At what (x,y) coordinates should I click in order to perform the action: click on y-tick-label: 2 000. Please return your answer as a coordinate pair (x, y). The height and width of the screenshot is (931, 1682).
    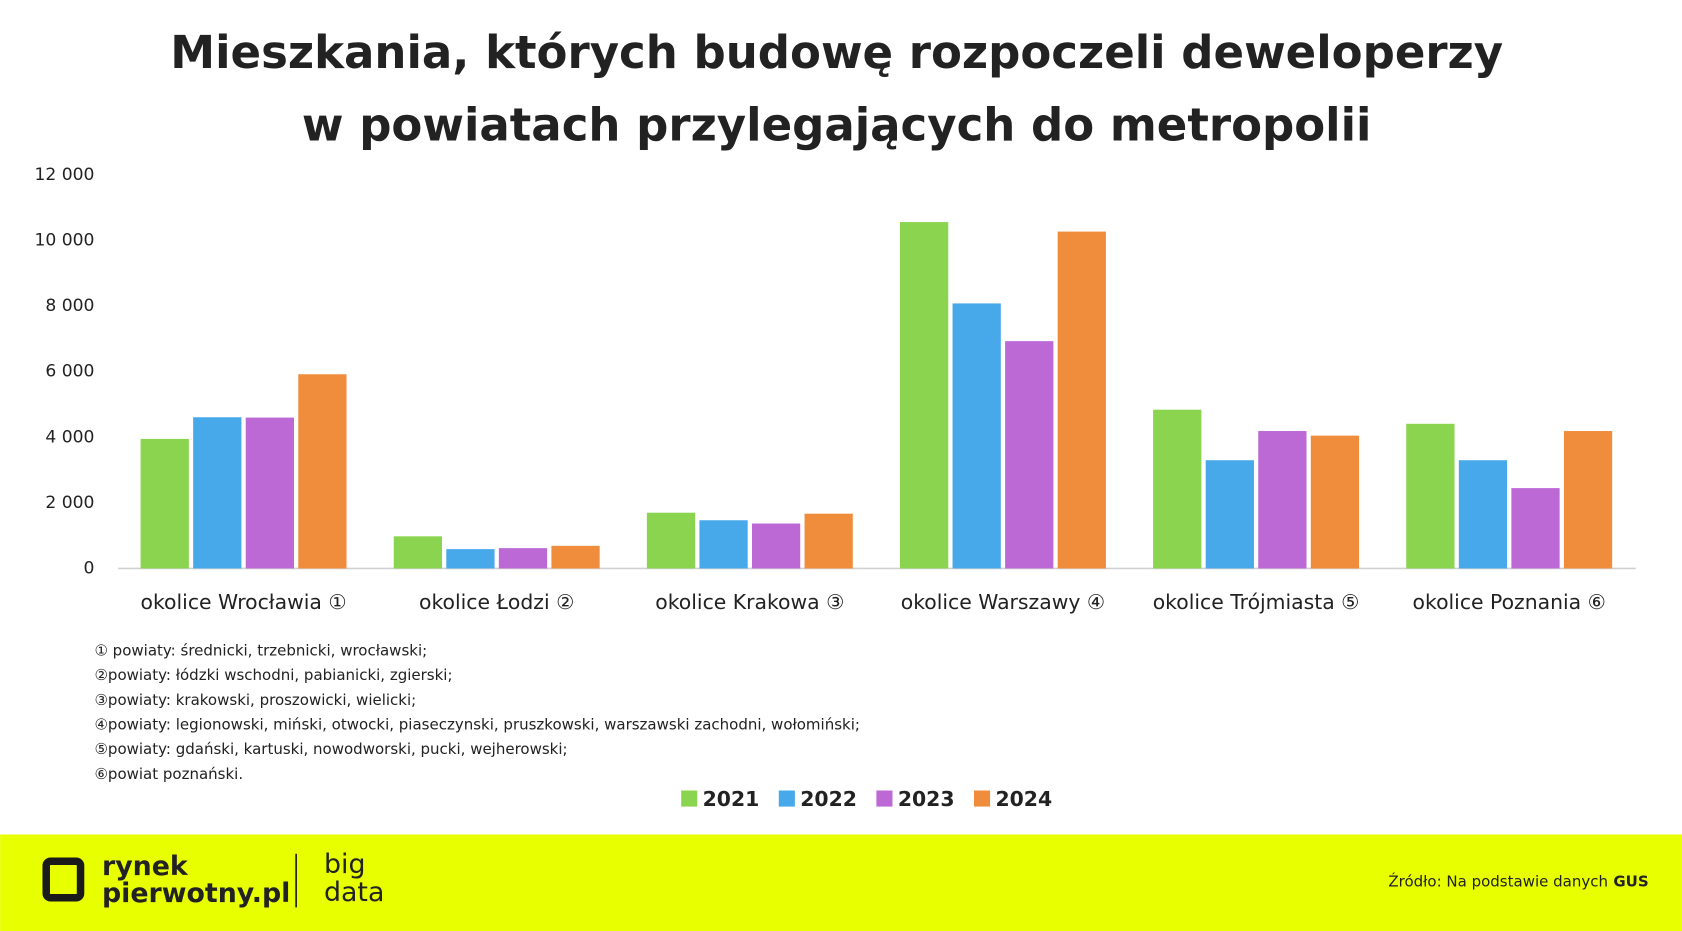
    Looking at the image, I should click on (69, 503).